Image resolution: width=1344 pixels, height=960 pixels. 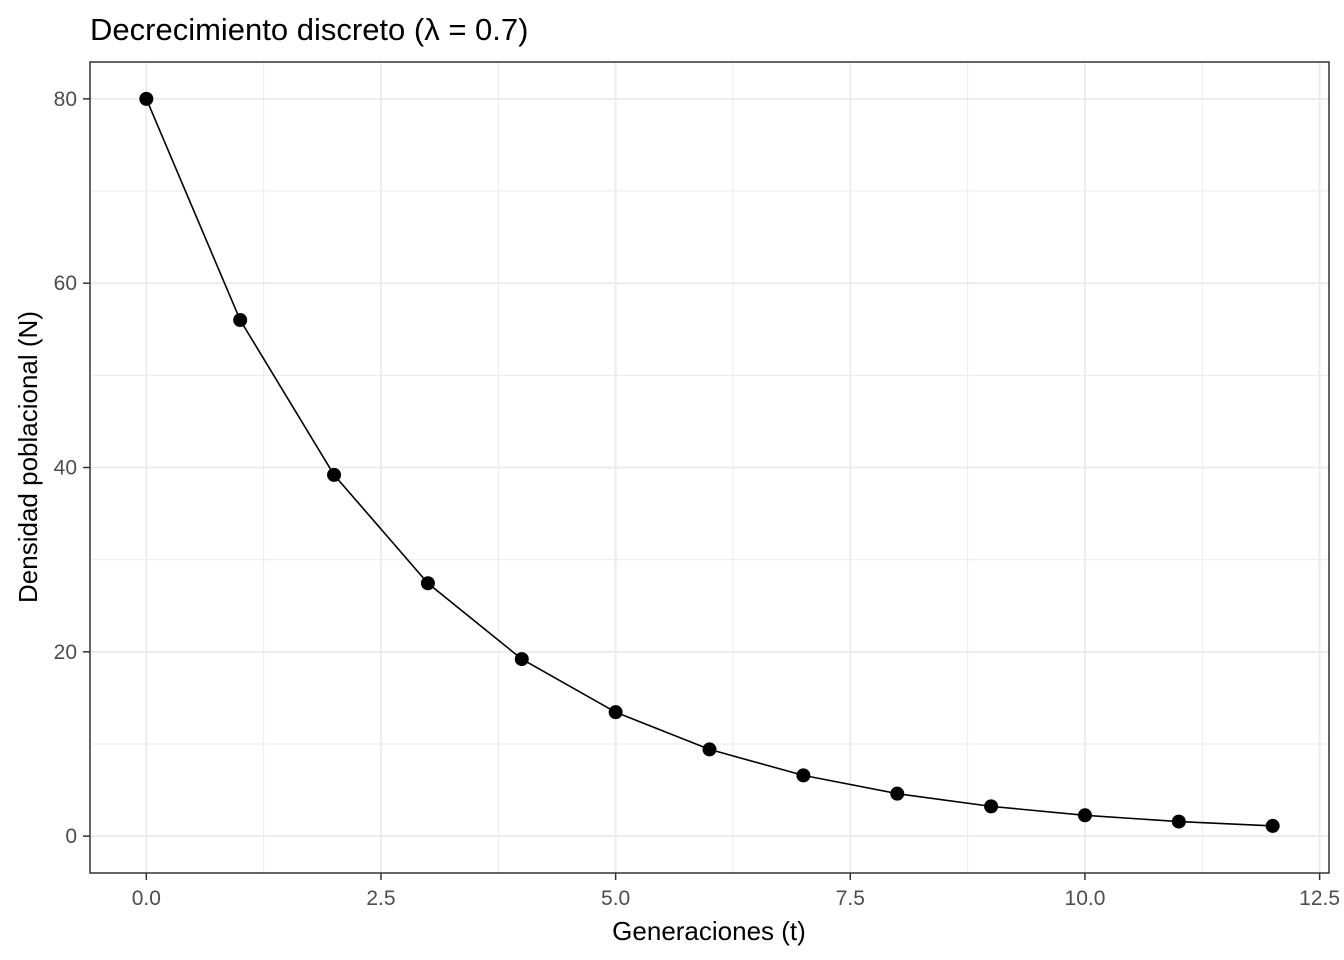 I want to click on x-tick-label: 0.0, so click(x=146, y=898).